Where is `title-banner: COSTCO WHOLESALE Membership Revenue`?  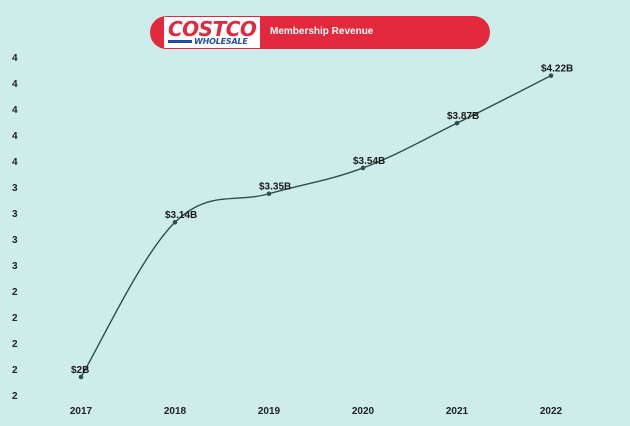
title-banner: COSTCO WHOLESALE Membership Revenue is located at coordinates (320, 32).